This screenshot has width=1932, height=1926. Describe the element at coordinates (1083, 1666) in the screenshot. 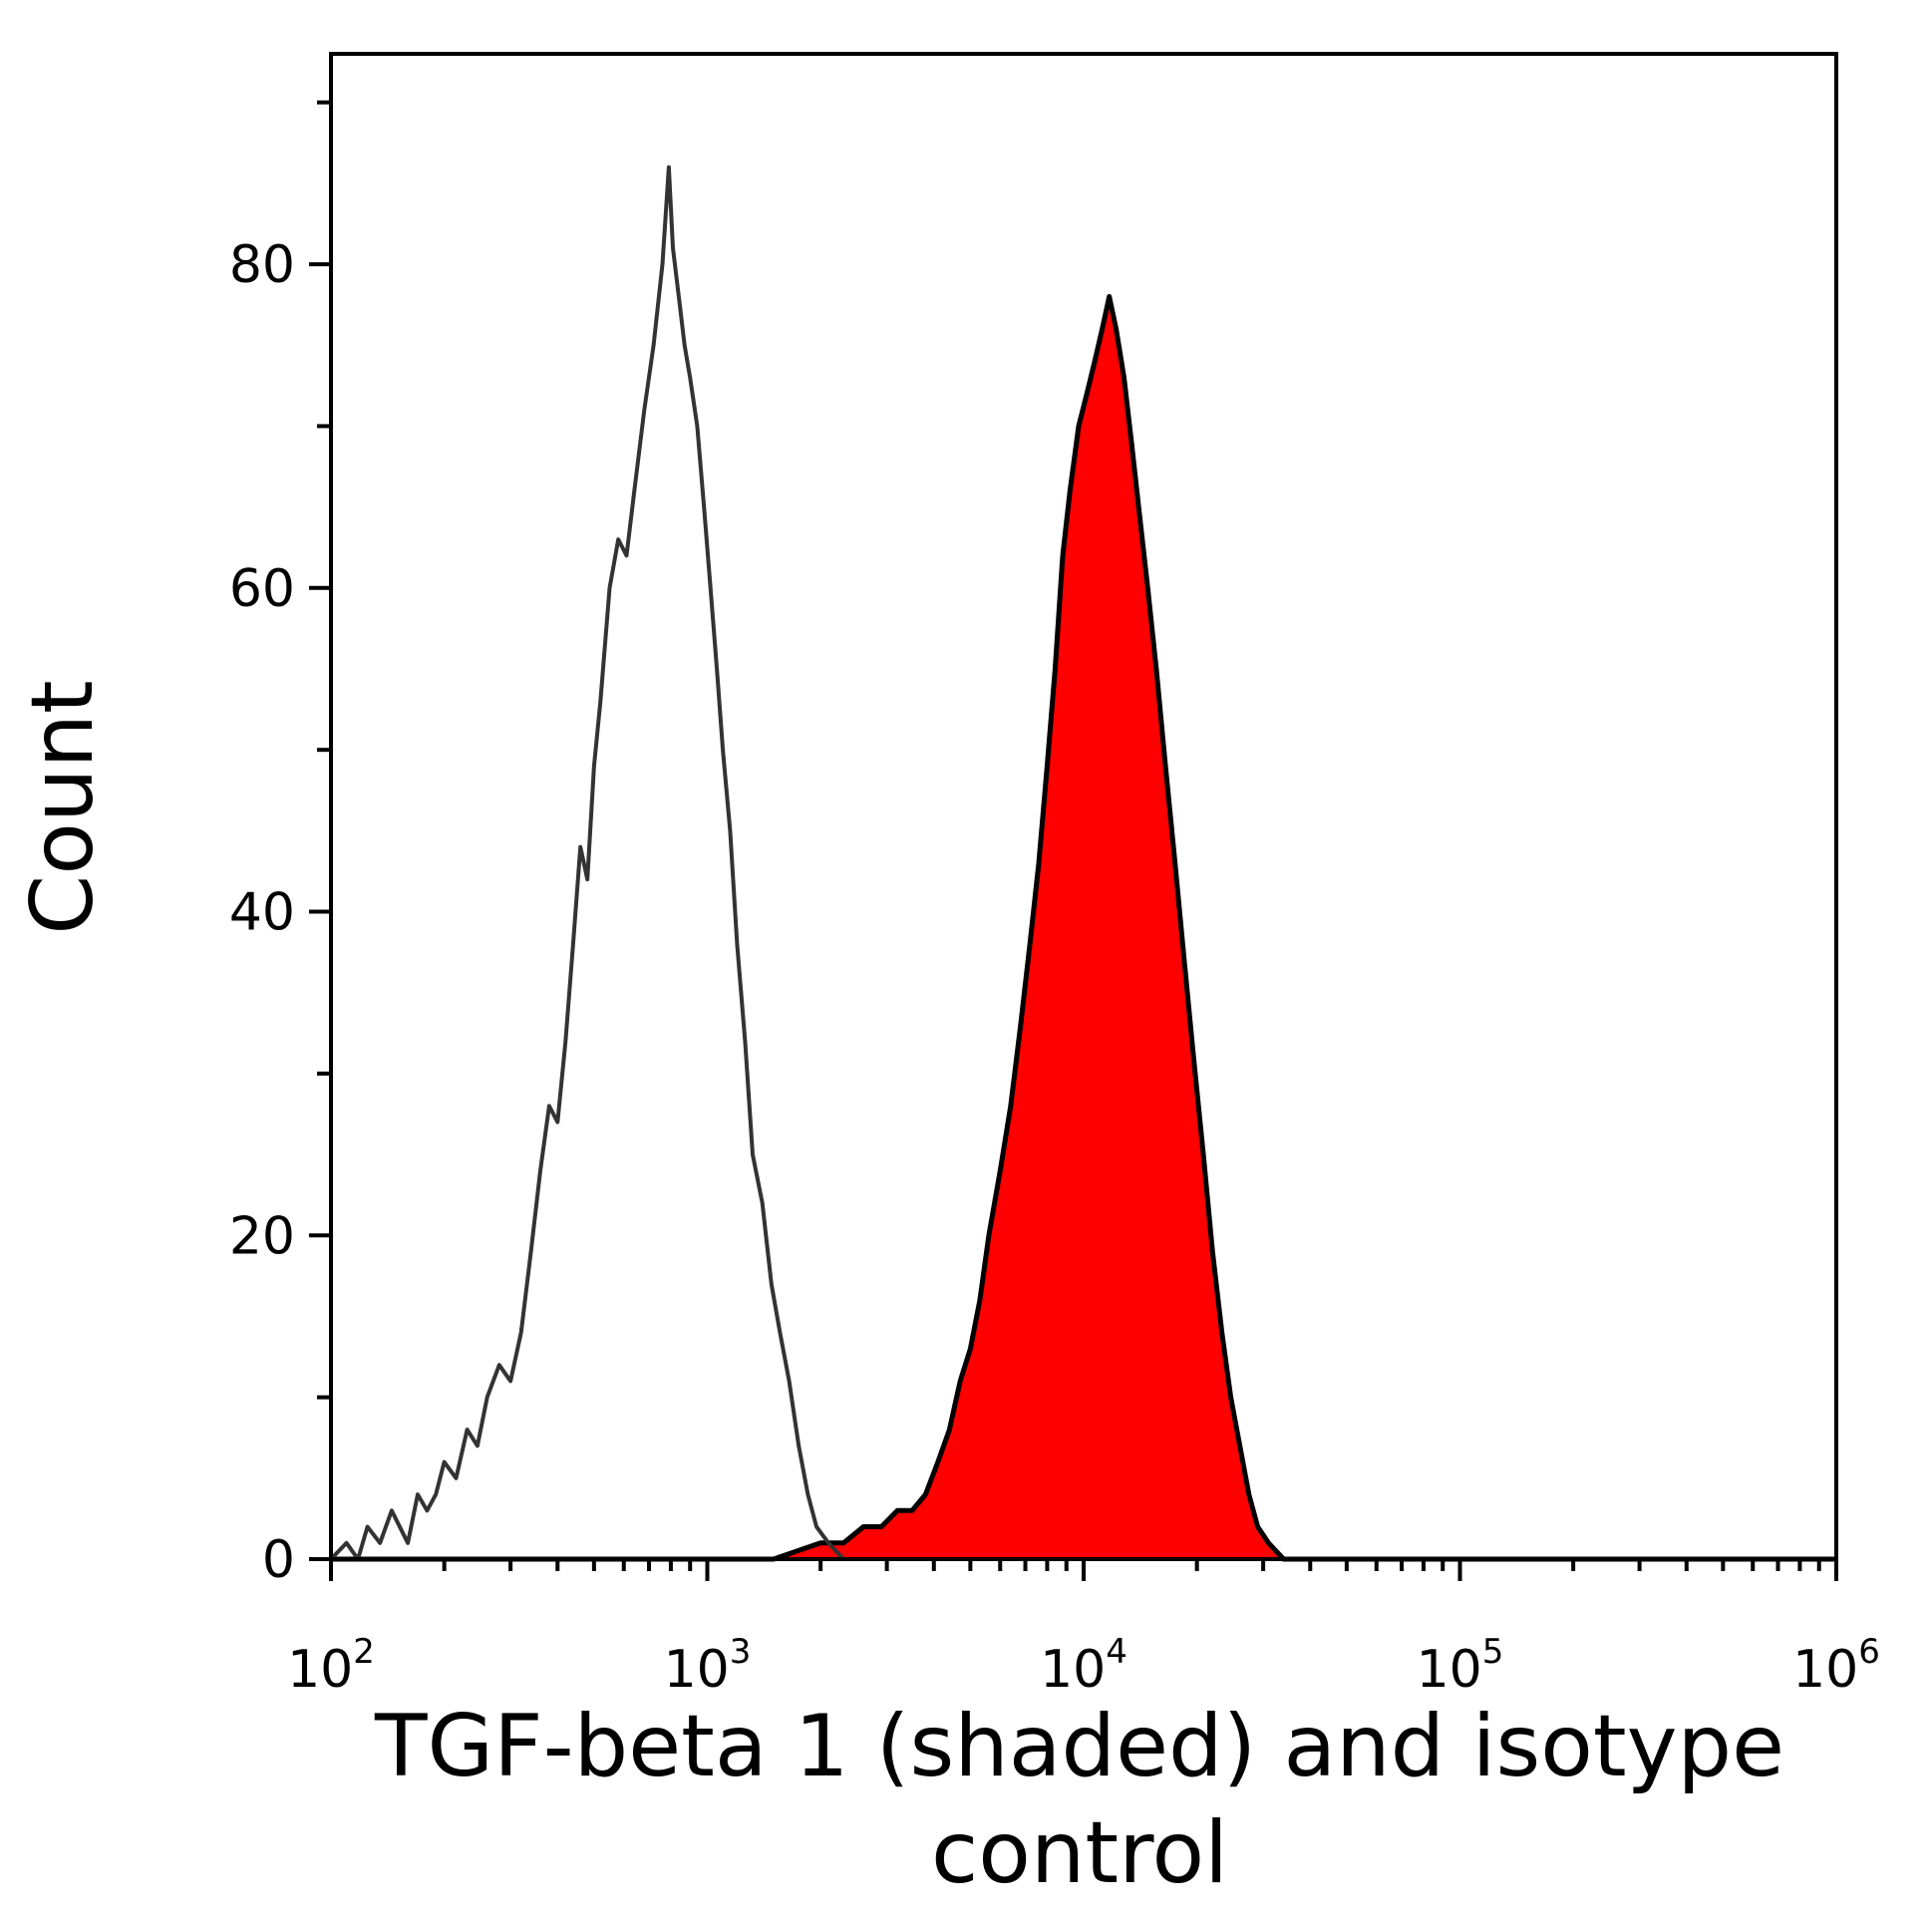

I see `x-tick-label: 10⁴` at that location.